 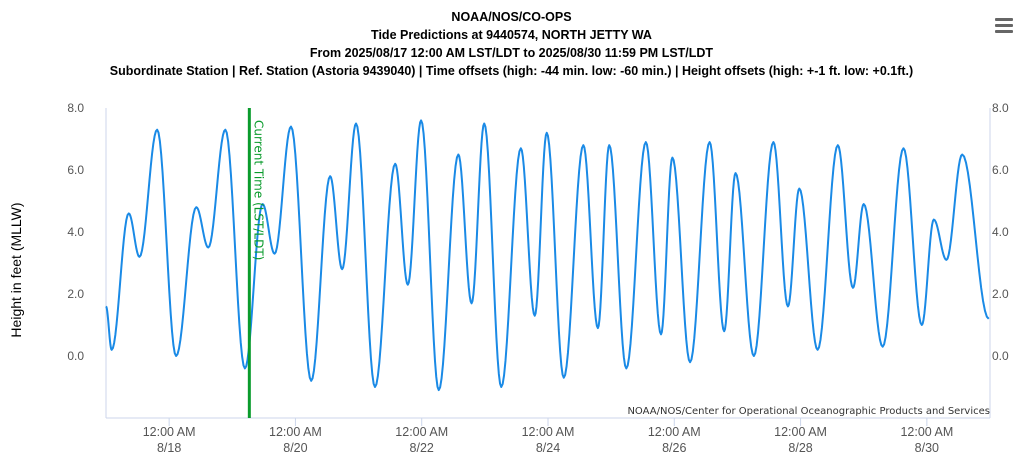 I want to click on x-tick-label-date: 8/20, so click(x=295, y=448).